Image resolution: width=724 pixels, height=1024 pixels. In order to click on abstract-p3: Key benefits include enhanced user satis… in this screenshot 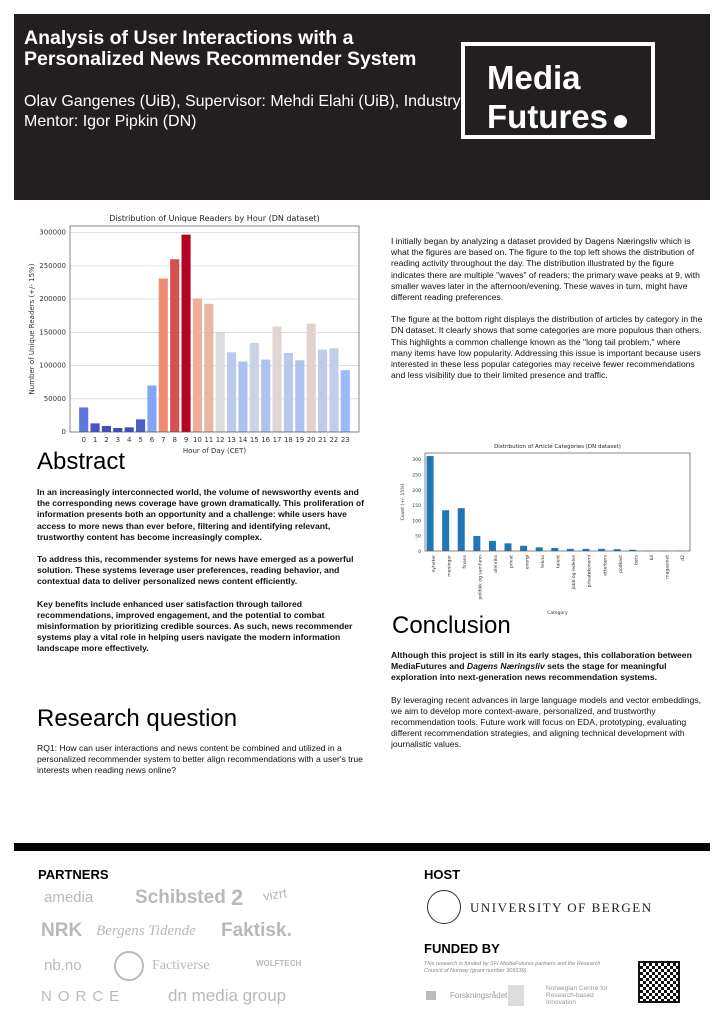, I will do `click(195, 626)`.